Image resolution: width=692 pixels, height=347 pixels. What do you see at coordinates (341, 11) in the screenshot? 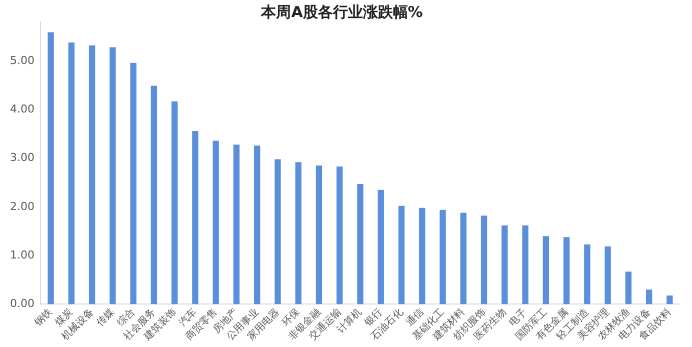
I see `chart-title: 本周A股各行业涨跌幅%` at bounding box center [341, 11].